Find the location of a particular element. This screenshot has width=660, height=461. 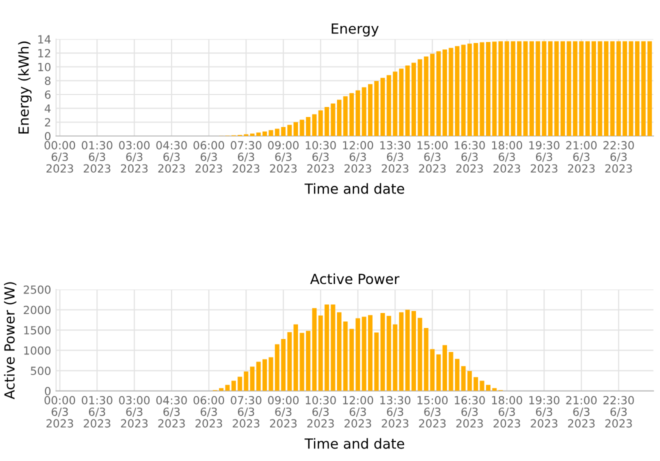

y-tick-label: 8 is located at coordinates (47, 81).